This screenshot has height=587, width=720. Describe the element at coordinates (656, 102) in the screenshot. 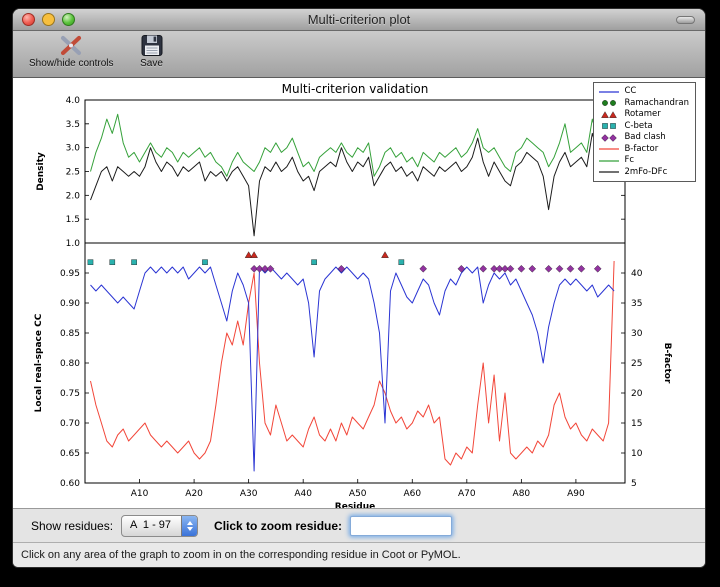

I see `legend-entry-label: Ramachandran` at that location.